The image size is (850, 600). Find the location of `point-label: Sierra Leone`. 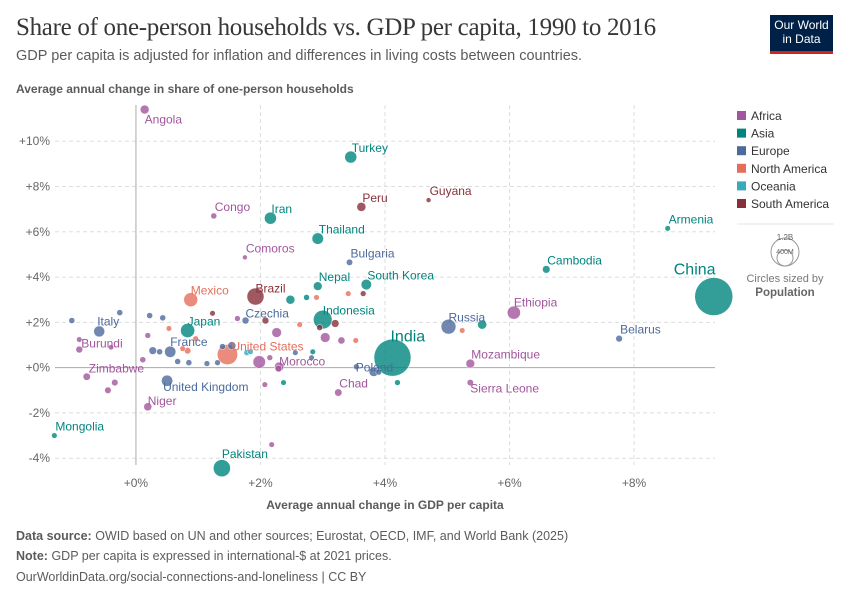

point-label: Sierra Leone is located at coordinates (504, 389).